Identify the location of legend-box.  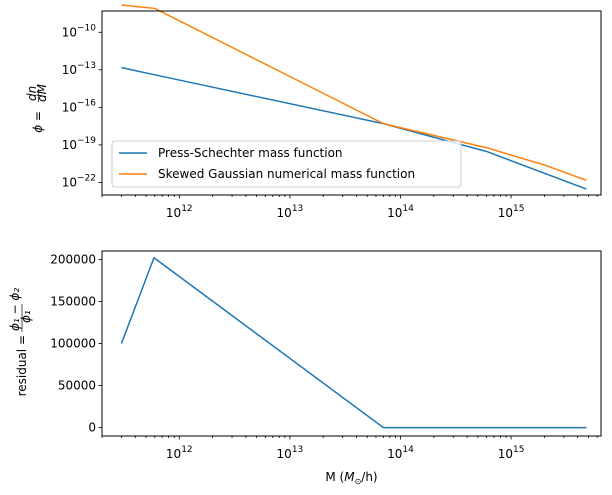
(286, 164).